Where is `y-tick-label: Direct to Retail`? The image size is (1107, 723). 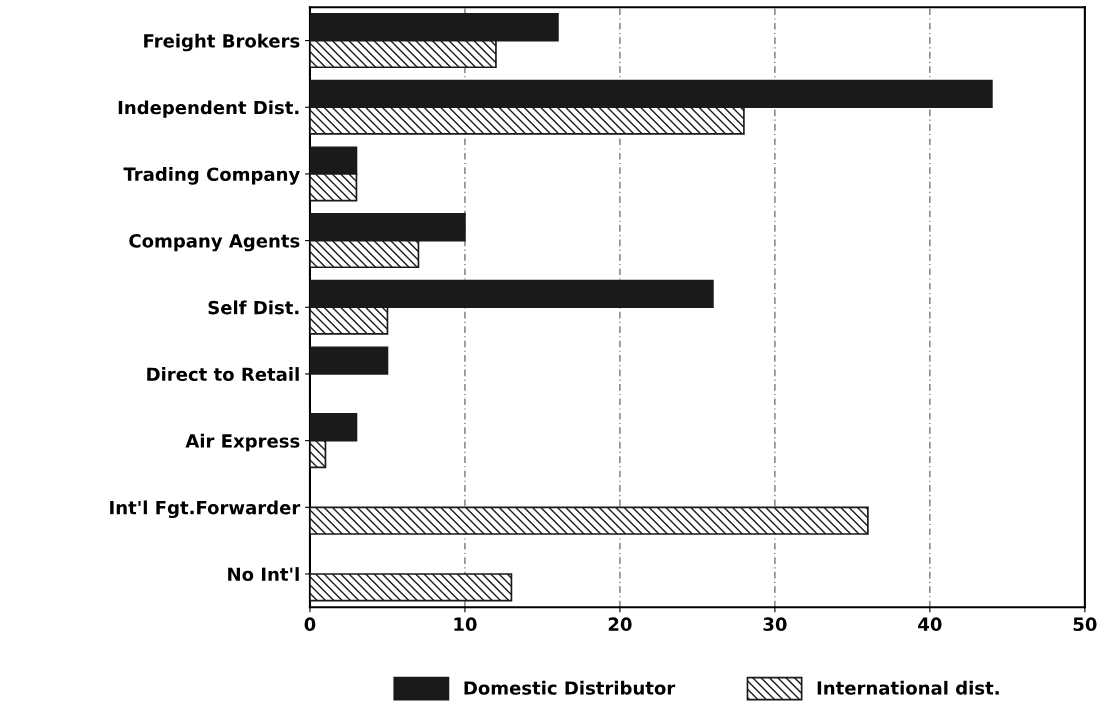 y-tick-label: Direct to Retail is located at coordinates (223, 374).